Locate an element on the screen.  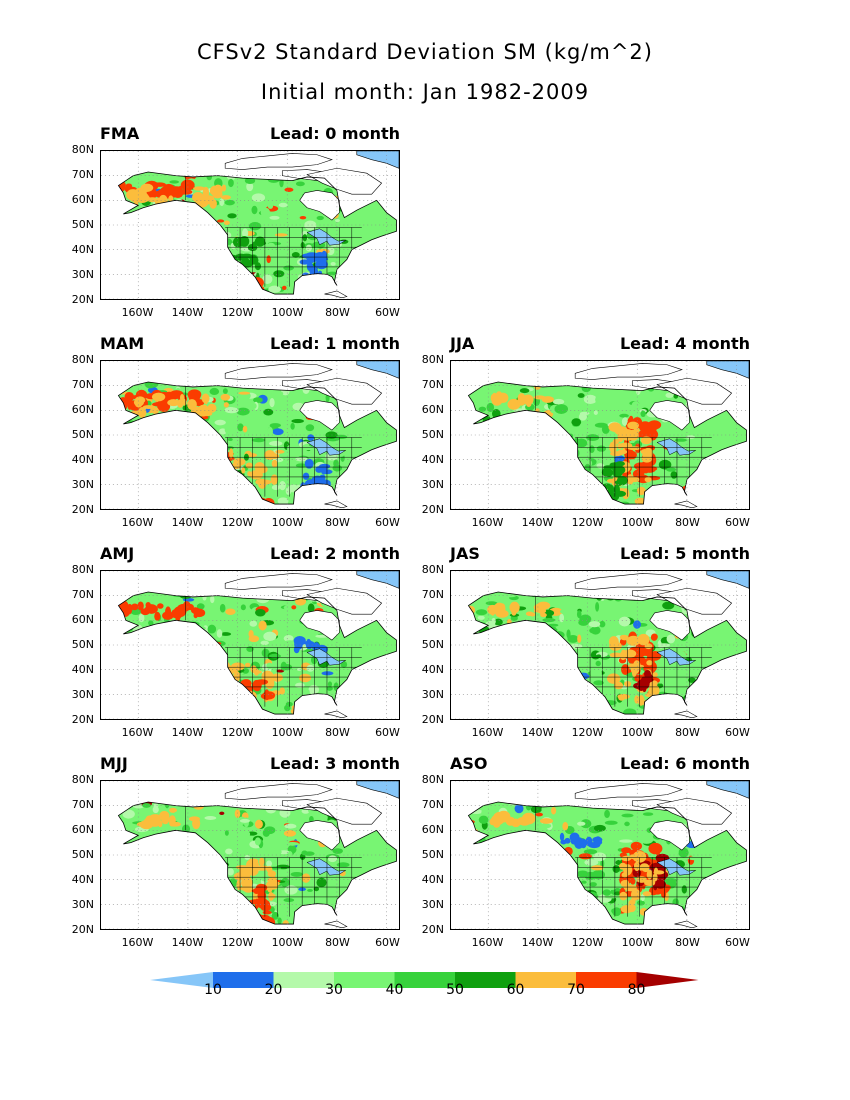
hudson-bay is located at coordinates (669, 415).